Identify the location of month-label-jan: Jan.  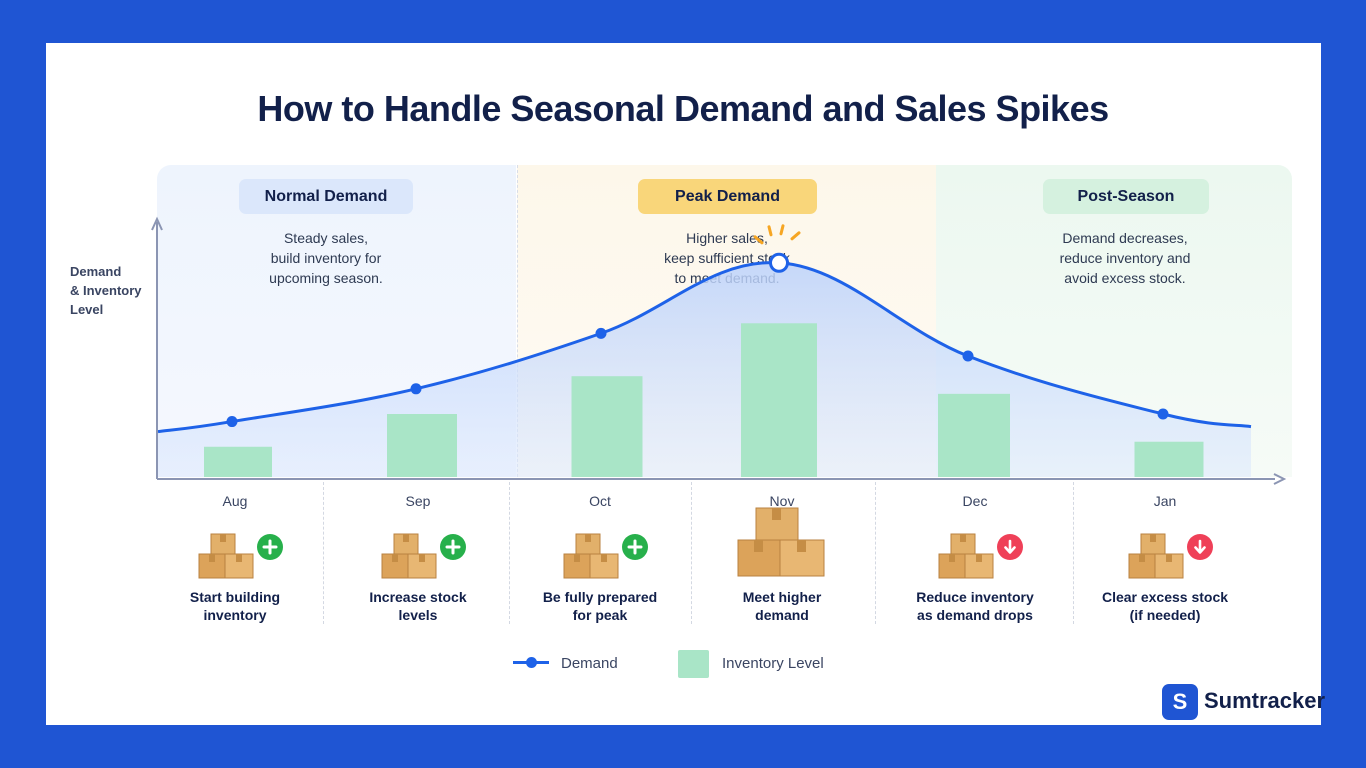
(1165, 501).